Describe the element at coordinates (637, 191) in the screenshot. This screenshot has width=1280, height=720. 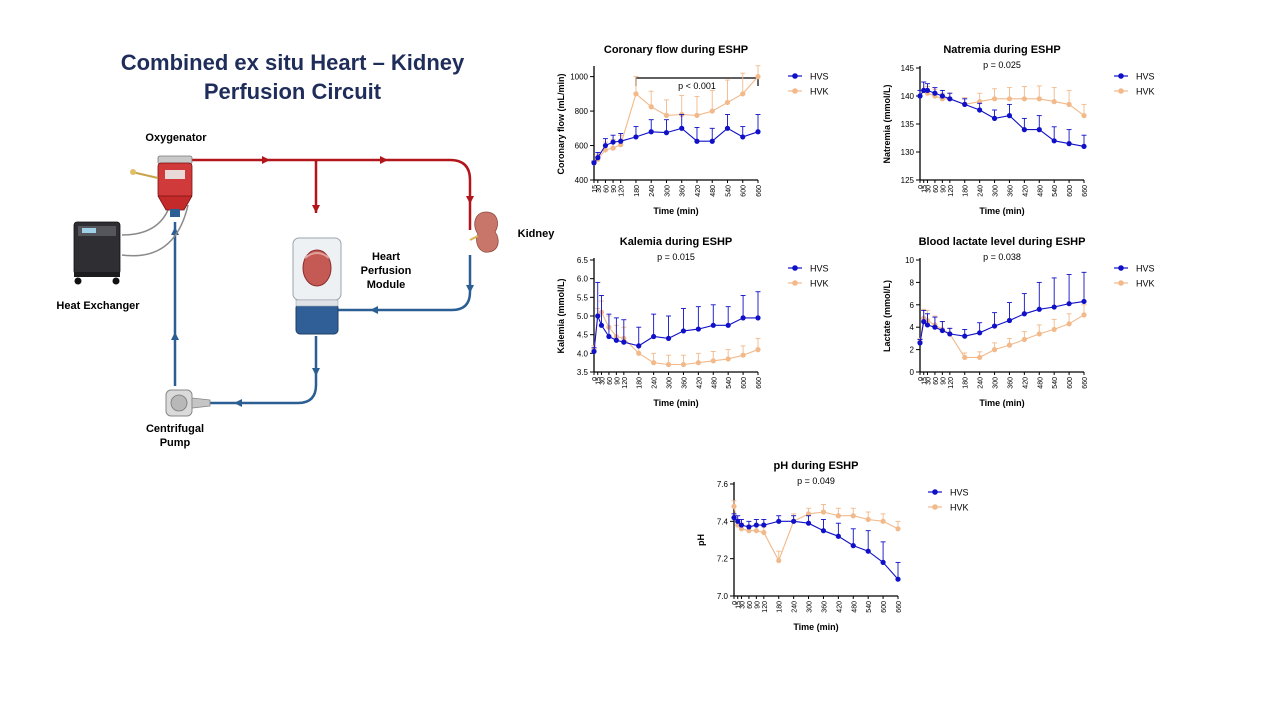
I see `x-tick-label: 180` at that location.